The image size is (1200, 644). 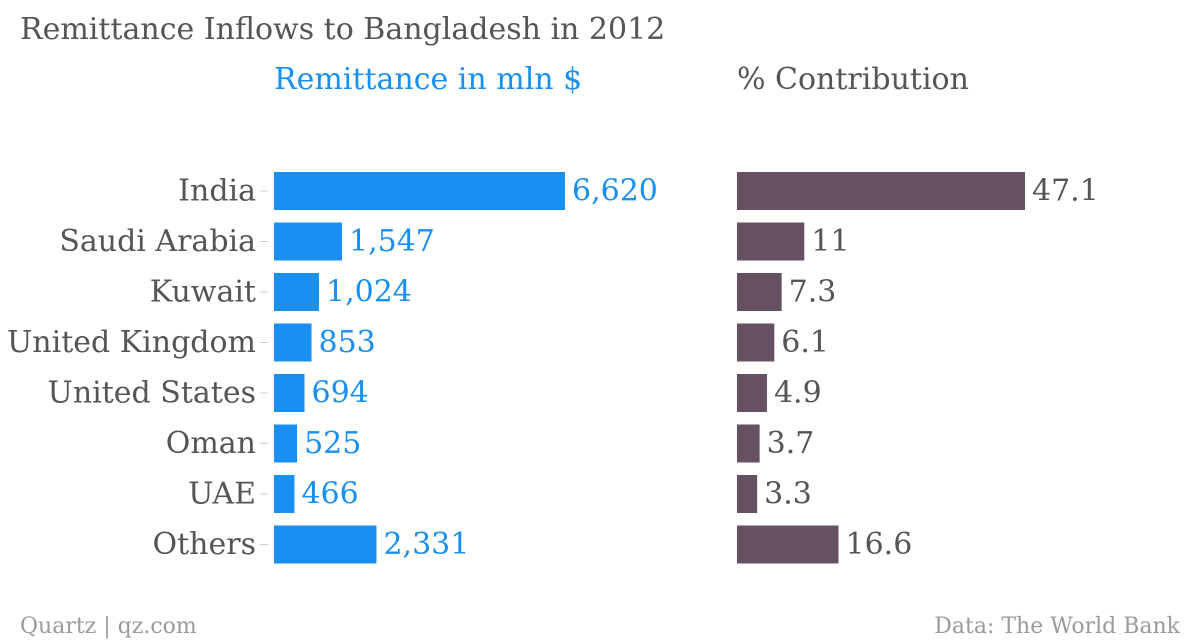 I want to click on data-label-contribution-uae: 3.3, so click(x=788, y=494).